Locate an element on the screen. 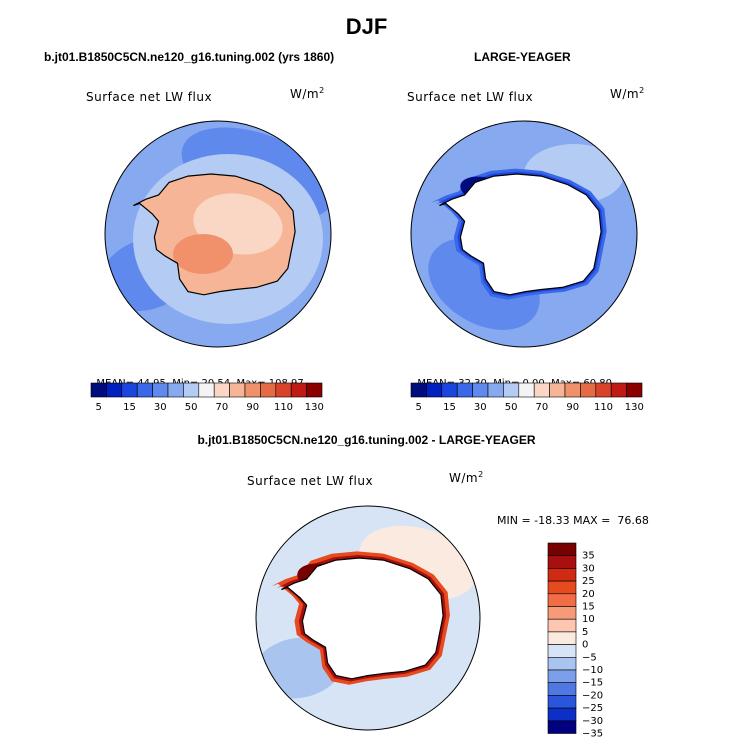 The width and height of the screenshot is (733, 743). right-colorbar-tick-label: 90 is located at coordinates (572, 407).